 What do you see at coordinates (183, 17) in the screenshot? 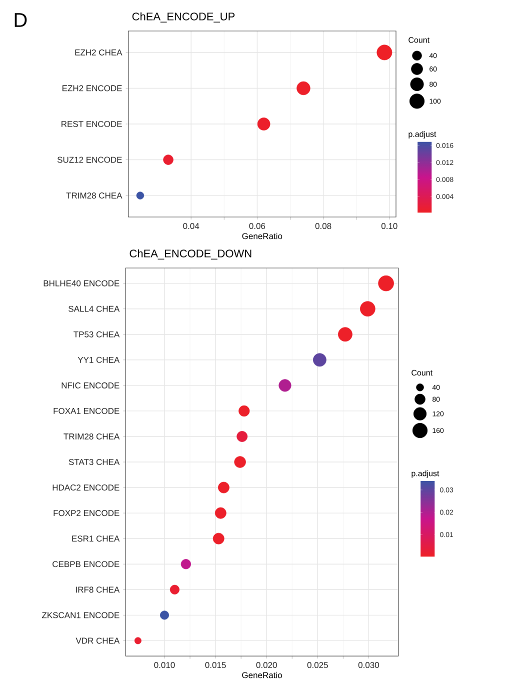
I see `chart-title: ChEA_ENCODE_UP` at bounding box center [183, 17].